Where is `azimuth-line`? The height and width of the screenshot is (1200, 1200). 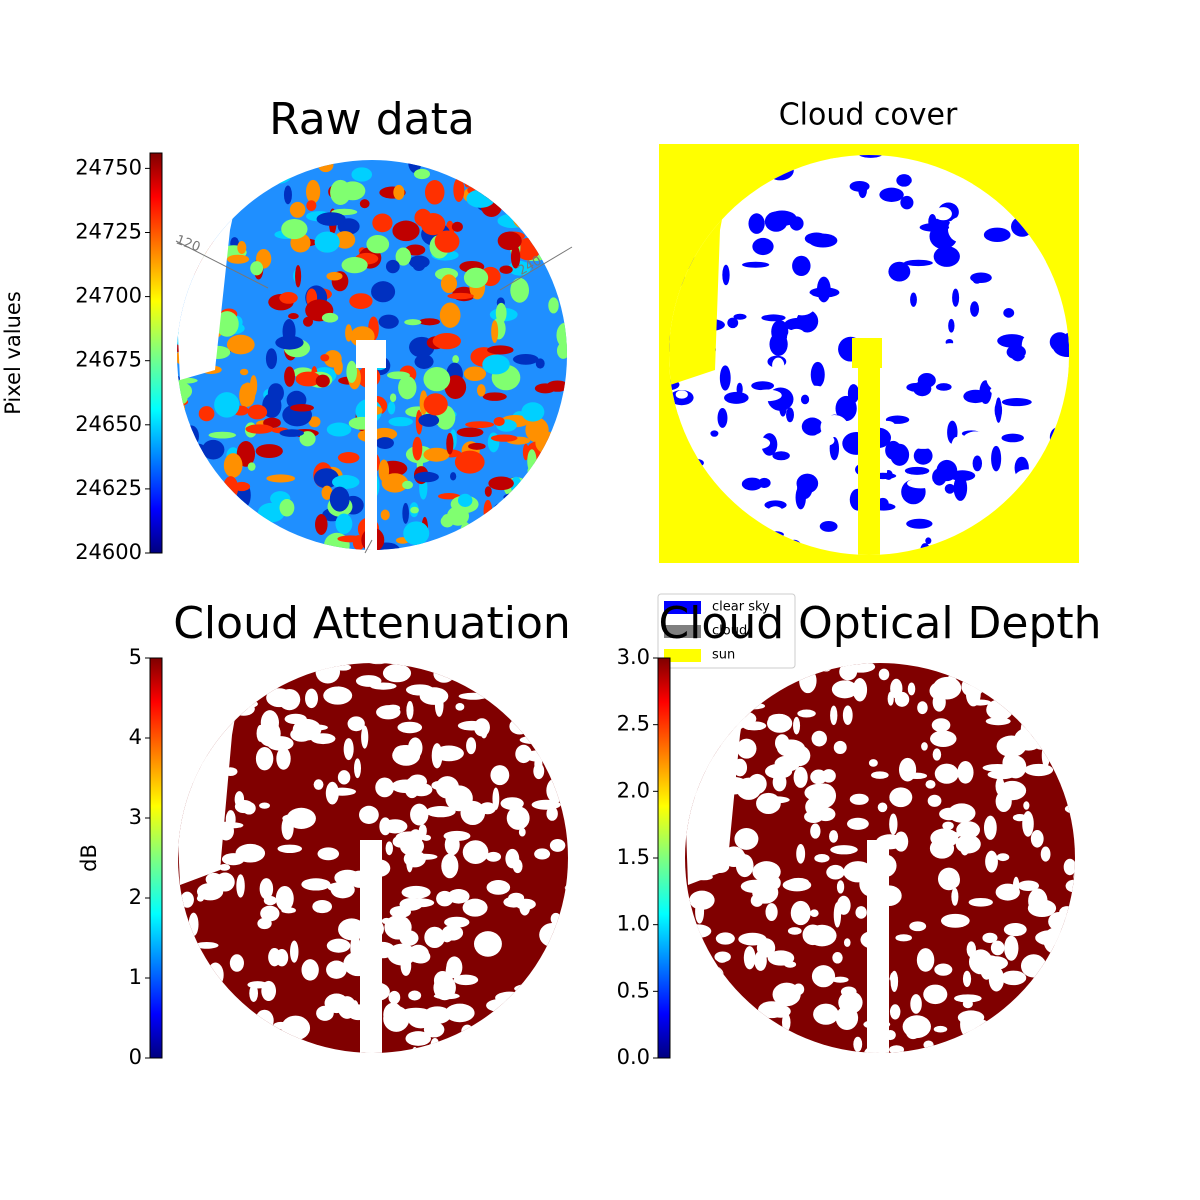
azimuth-line is located at coordinates (368, 546).